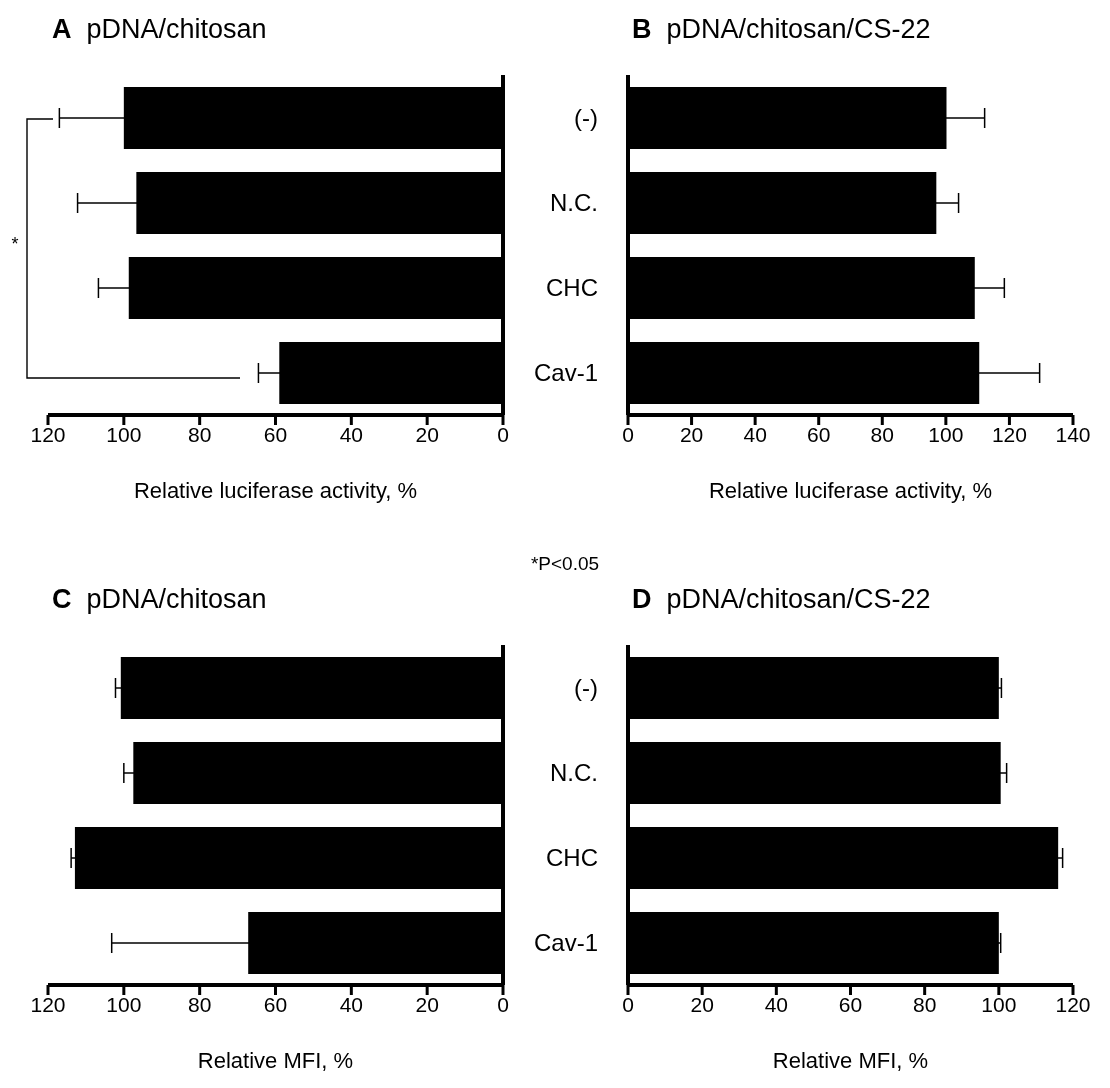 The image size is (1110, 1088). What do you see at coordinates (159, 29) in the screenshot?
I see `chart-title: A pDNA/chitosan` at bounding box center [159, 29].